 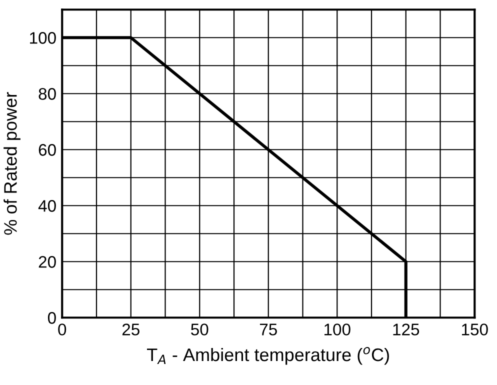 What do you see at coordinates (475, 330) in the screenshot?
I see `x-tick-label: 150` at bounding box center [475, 330].